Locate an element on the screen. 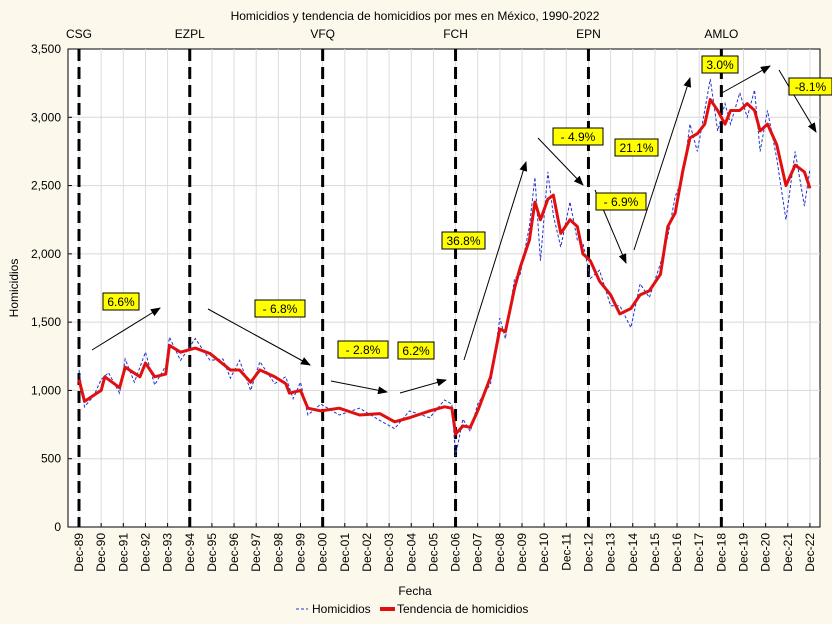 This screenshot has height=624, width=832. annotation-label: 6.6% is located at coordinates (121, 302).